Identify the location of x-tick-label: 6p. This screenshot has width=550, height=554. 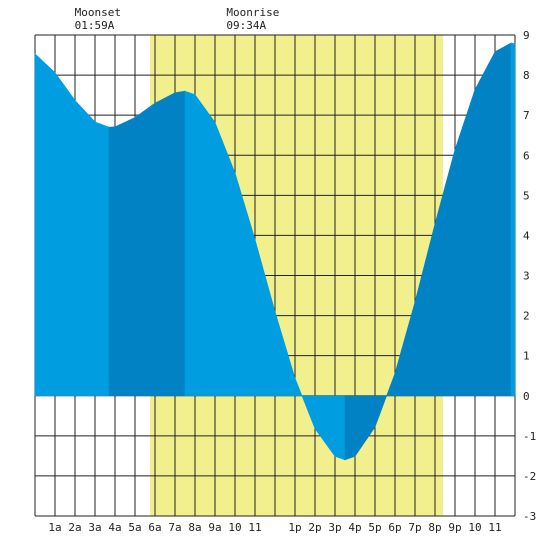
(394, 527).